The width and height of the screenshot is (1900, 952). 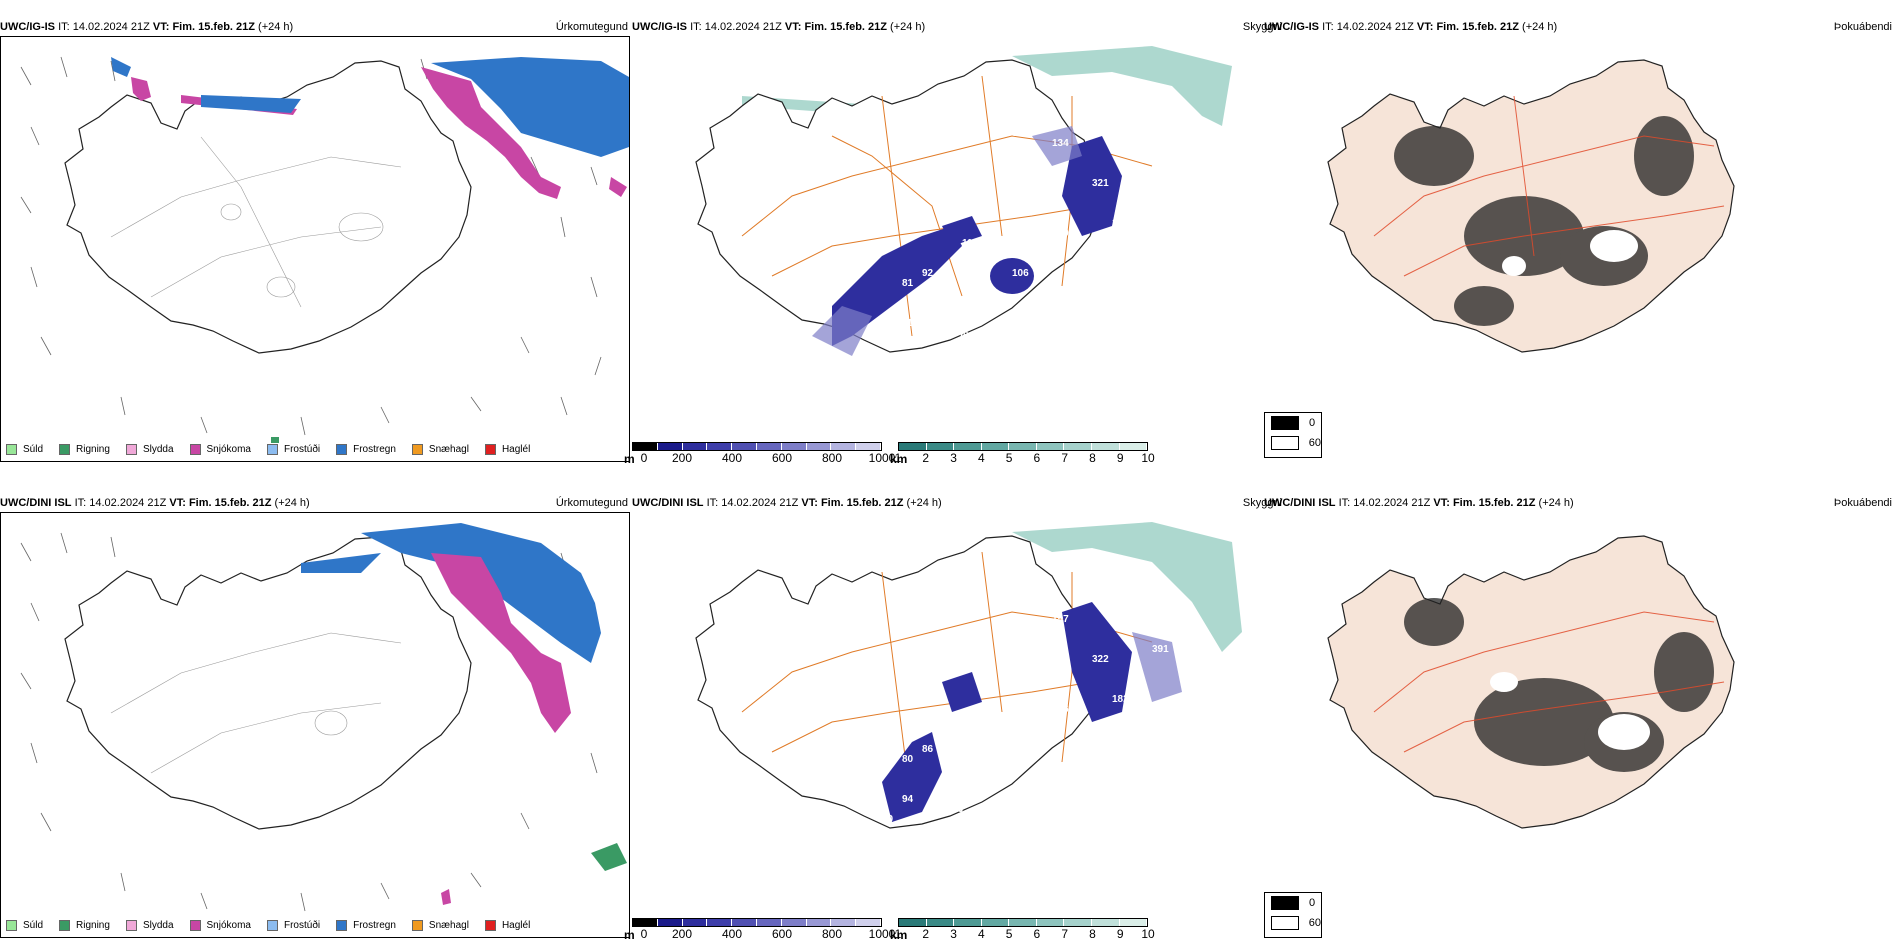 I want to click on visibility-value-label: 169, so click(x=1040, y=669).